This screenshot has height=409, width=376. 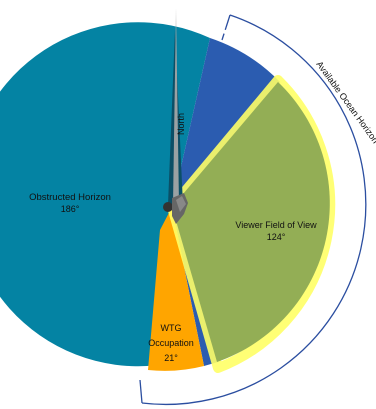 What do you see at coordinates (176, 289) in the screenshot?
I see `wtg-occupation-sector` at bounding box center [176, 289].